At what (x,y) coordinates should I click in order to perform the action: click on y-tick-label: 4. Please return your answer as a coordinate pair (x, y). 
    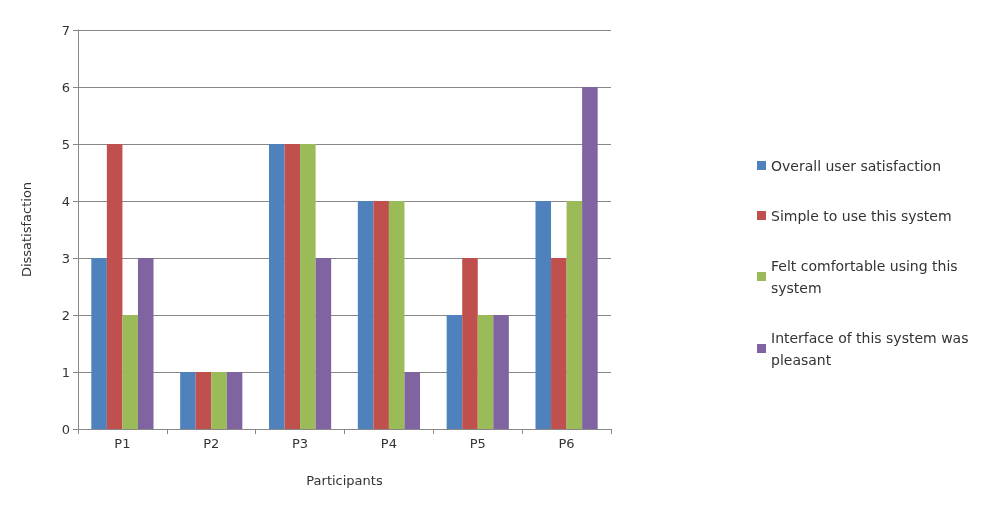
    Looking at the image, I should click on (65, 201).